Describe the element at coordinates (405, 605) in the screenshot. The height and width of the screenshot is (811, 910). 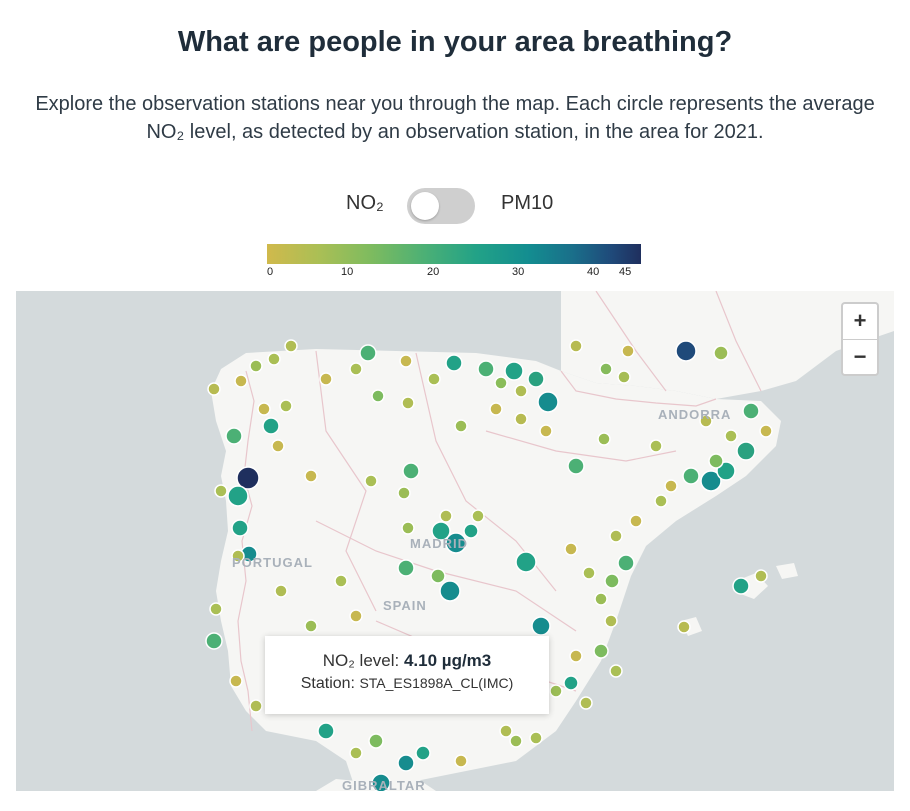
I see `map-label-spain: SPAIN` at that location.